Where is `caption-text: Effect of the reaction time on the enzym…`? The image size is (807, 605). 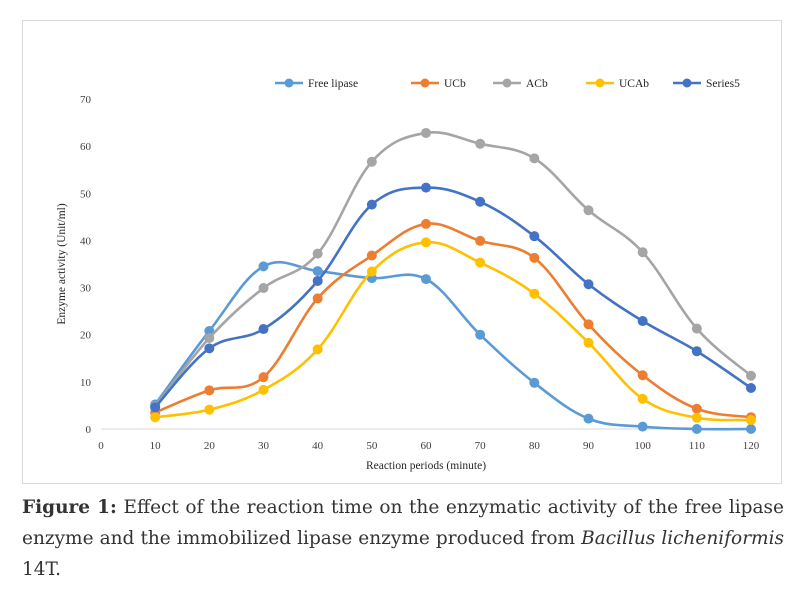
caption-text: Effect of the reaction time on the enzym… is located at coordinates (403, 523).